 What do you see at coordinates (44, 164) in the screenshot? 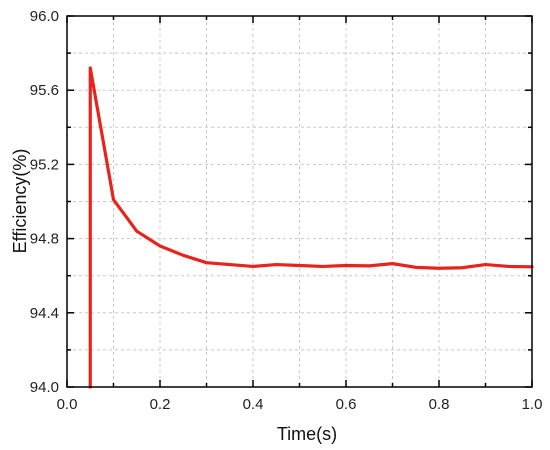
I see `y-tick-label: 95.2` at bounding box center [44, 164].